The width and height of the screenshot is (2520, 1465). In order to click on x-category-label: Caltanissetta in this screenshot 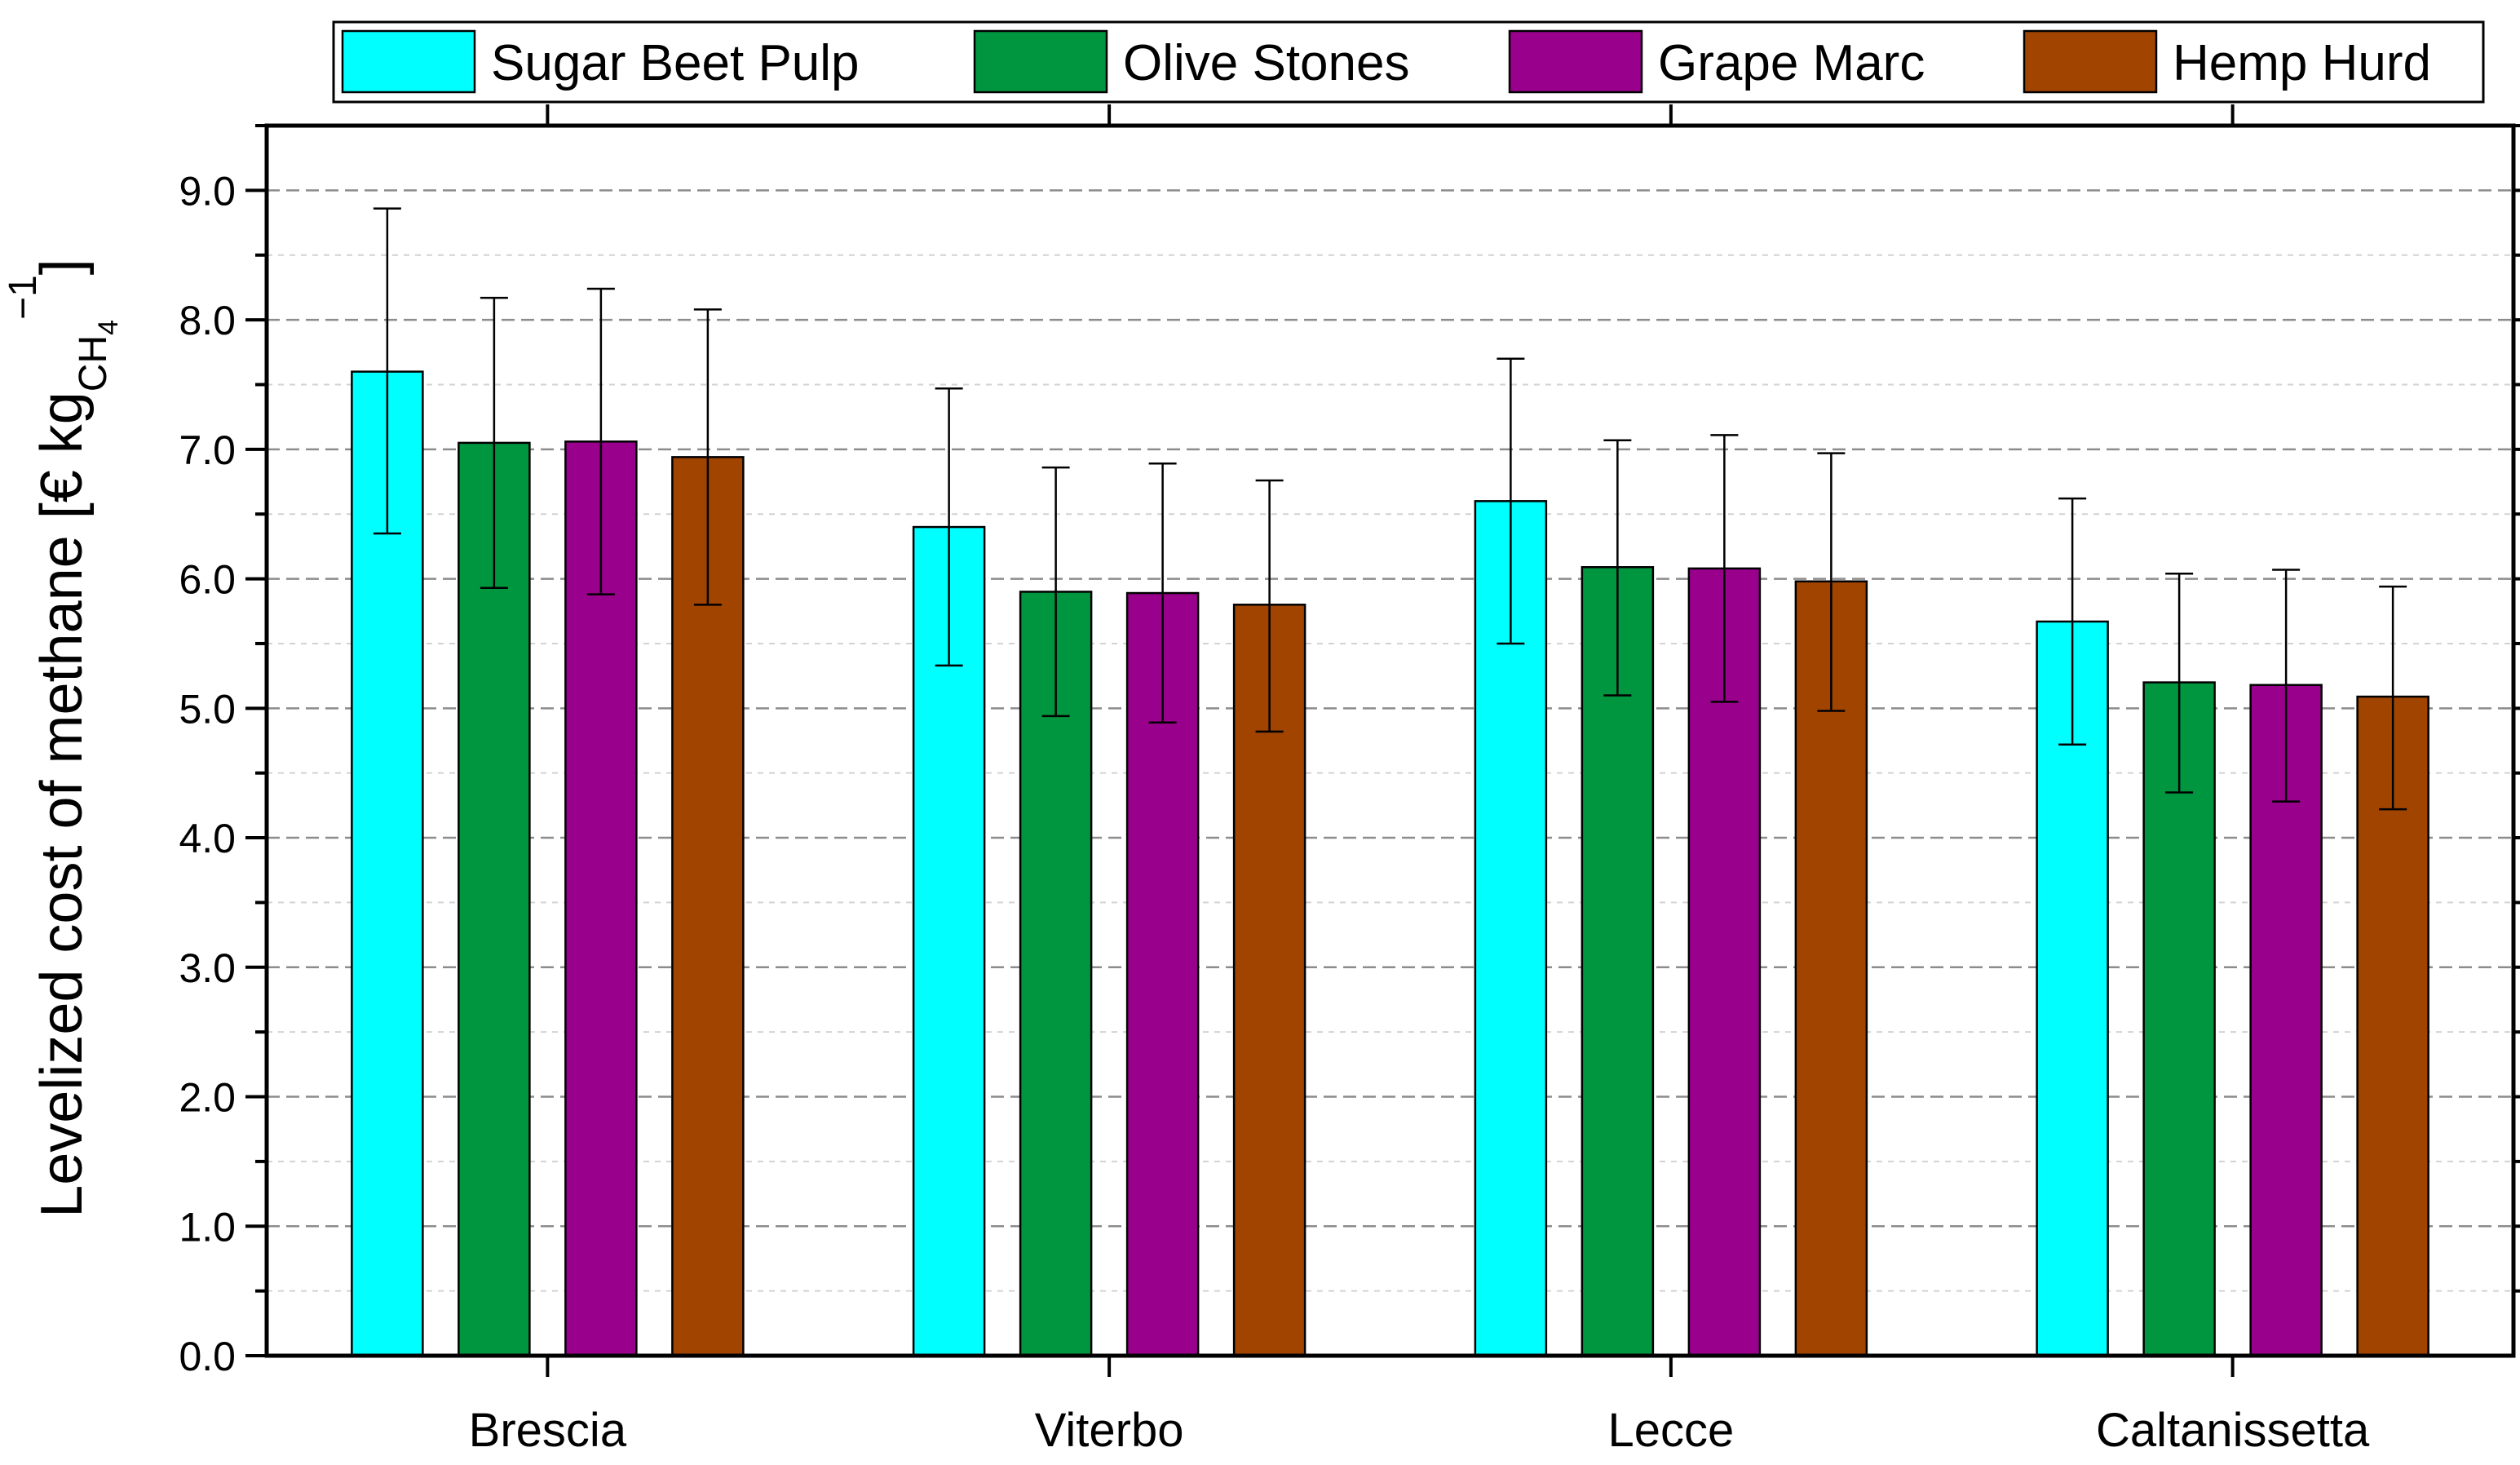, I will do `click(2233, 1430)`.